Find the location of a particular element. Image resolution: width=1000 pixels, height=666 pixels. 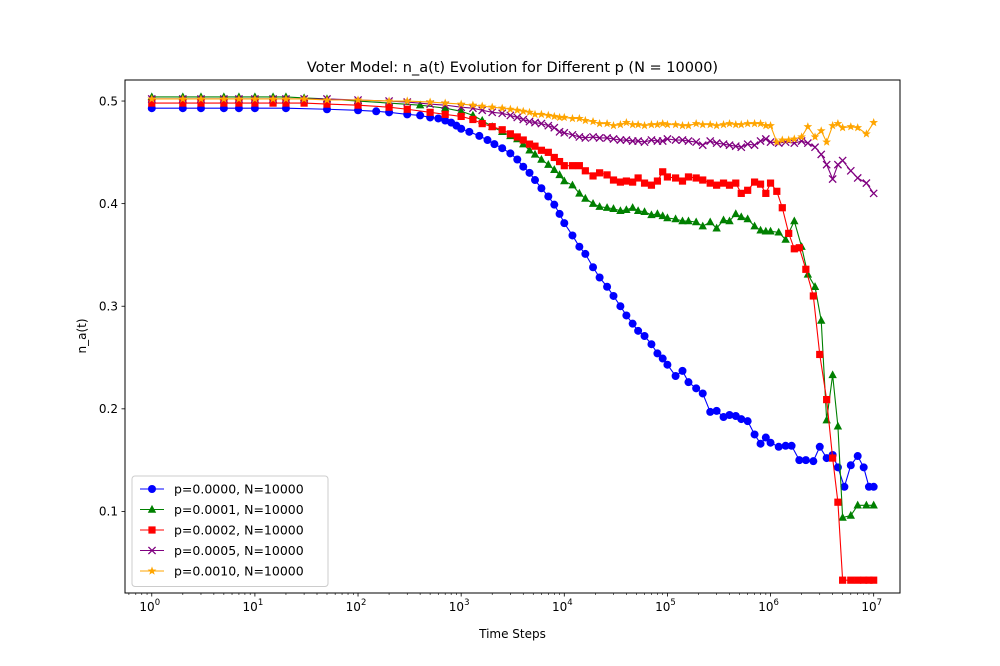

legend-item: p=0.0001, N=10000 is located at coordinates (222, 509).